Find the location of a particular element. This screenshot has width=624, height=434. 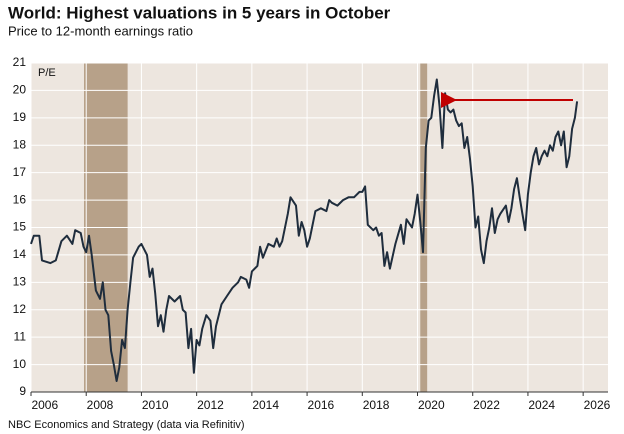

y-tick-label: 15 is located at coordinates (20, 227).